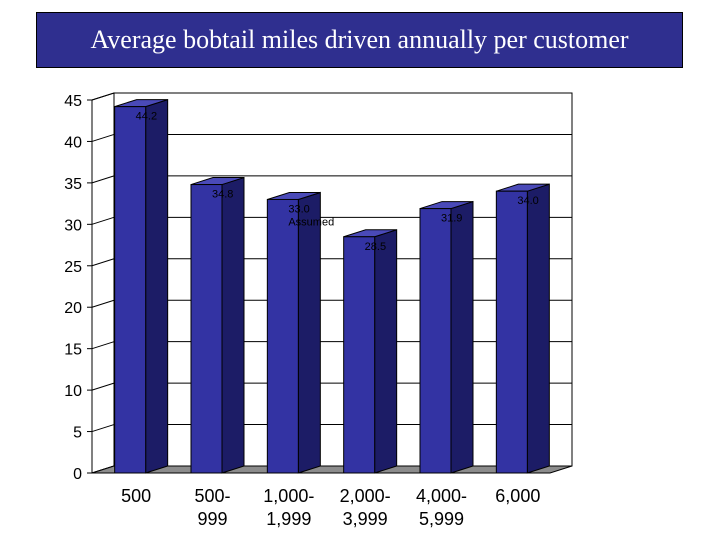  I want to click on y-tick-label: 10, so click(73, 391).